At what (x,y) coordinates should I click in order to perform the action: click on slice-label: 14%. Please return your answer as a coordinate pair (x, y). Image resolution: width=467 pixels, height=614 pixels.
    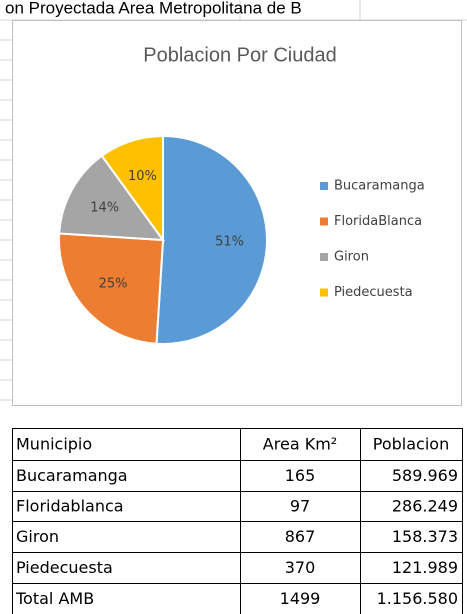
    Looking at the image, I should click on (104, 207).